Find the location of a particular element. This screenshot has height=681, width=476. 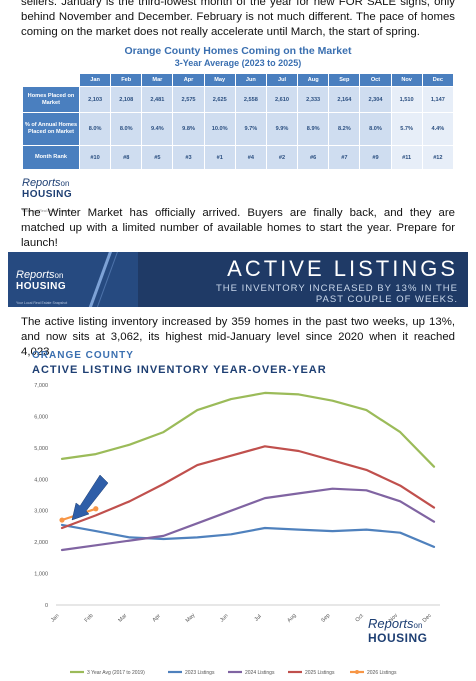

table-cell: 5.7% is located at coordinates (406, 129).